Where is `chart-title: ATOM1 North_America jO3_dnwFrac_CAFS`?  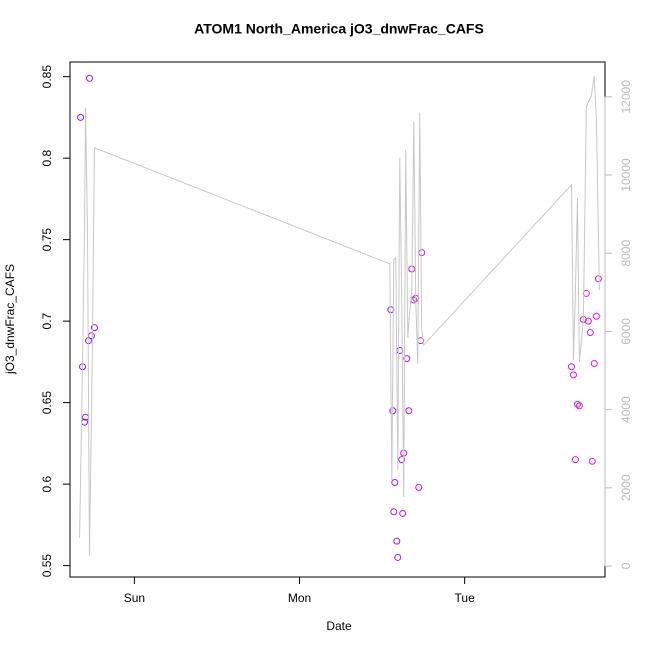
chart-title: ATOM1 North_America jO3_dnwFrac_CAFS is located at coordinates (339, 29).